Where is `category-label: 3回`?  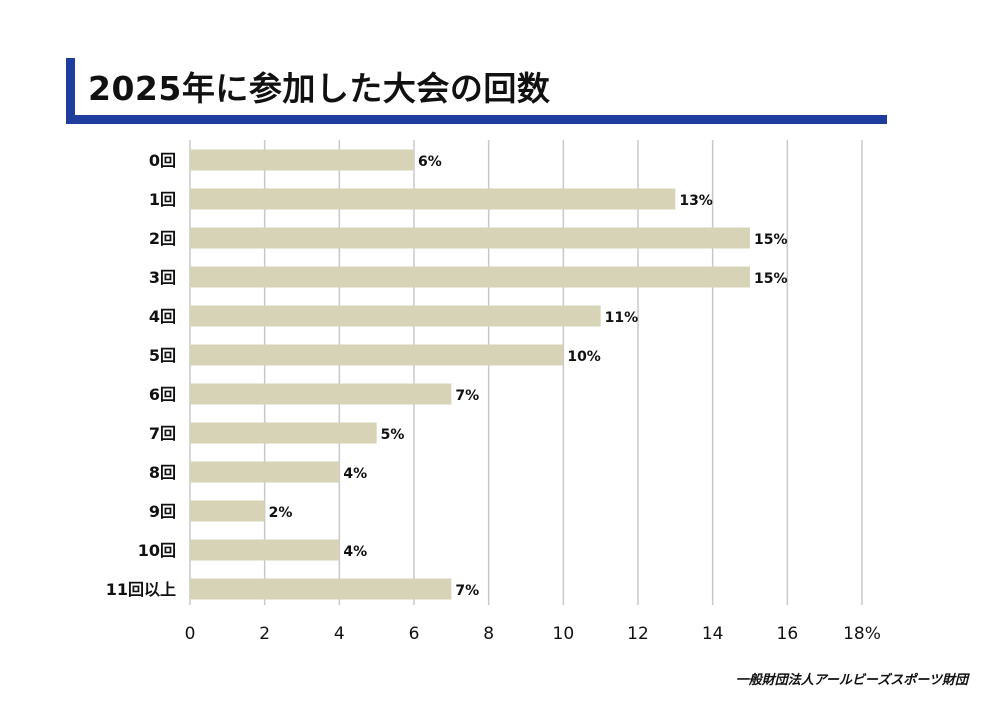 category-label: 3回 is located at coordinates (162, 277).